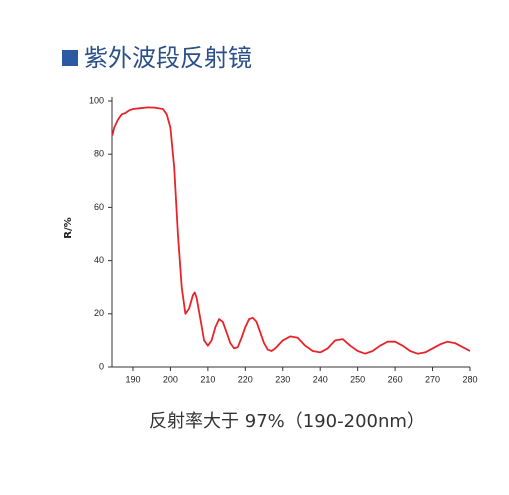 This screenshot has height=495, width=509. Describe the element at coordinates (432, 379) in the screenshot. I see `x-tick-label: 270` at that location.